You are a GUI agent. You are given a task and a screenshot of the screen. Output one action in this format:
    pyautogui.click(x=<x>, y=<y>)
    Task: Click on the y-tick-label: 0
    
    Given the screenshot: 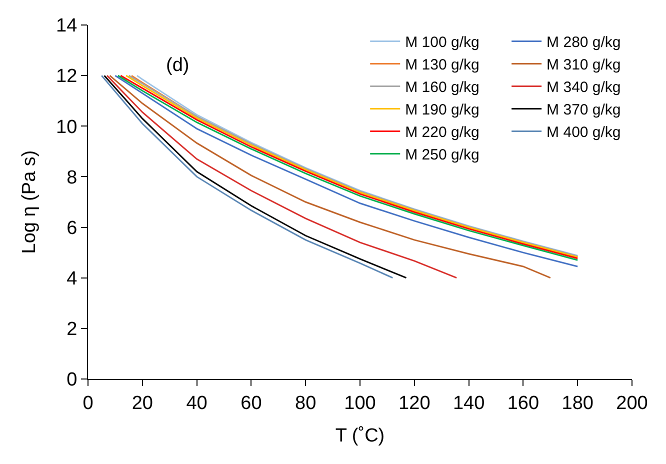 What is the action you would take?
    pyautogui.click(x=72, y=380)
    